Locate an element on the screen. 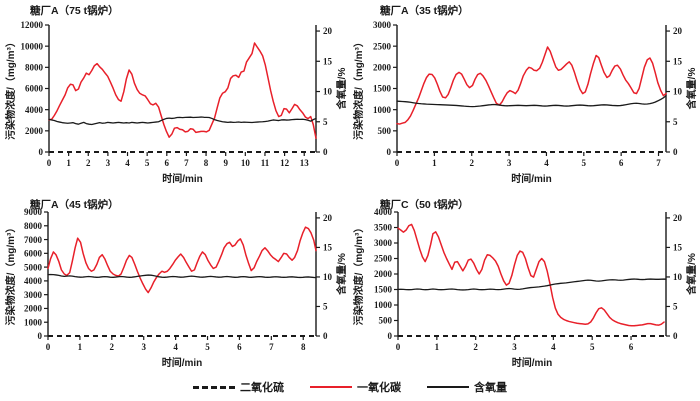  panel-title-a75: 糖厂A（75 t锅炉） is located at coordinates (74, 11).